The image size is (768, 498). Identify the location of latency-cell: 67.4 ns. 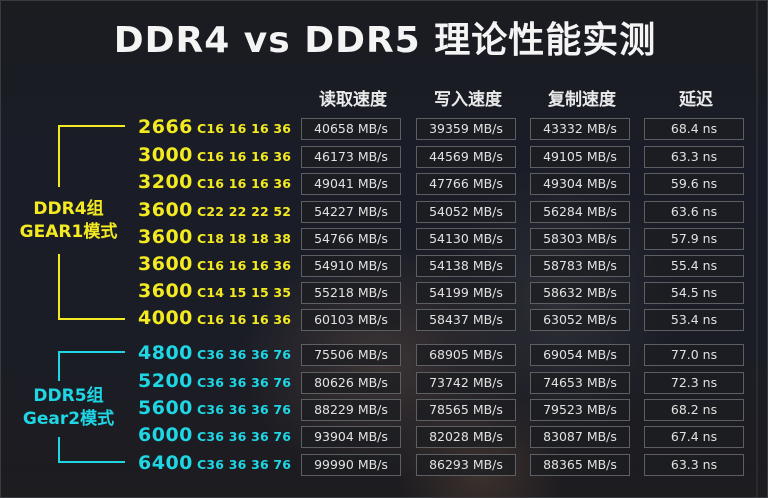
(694, 437).